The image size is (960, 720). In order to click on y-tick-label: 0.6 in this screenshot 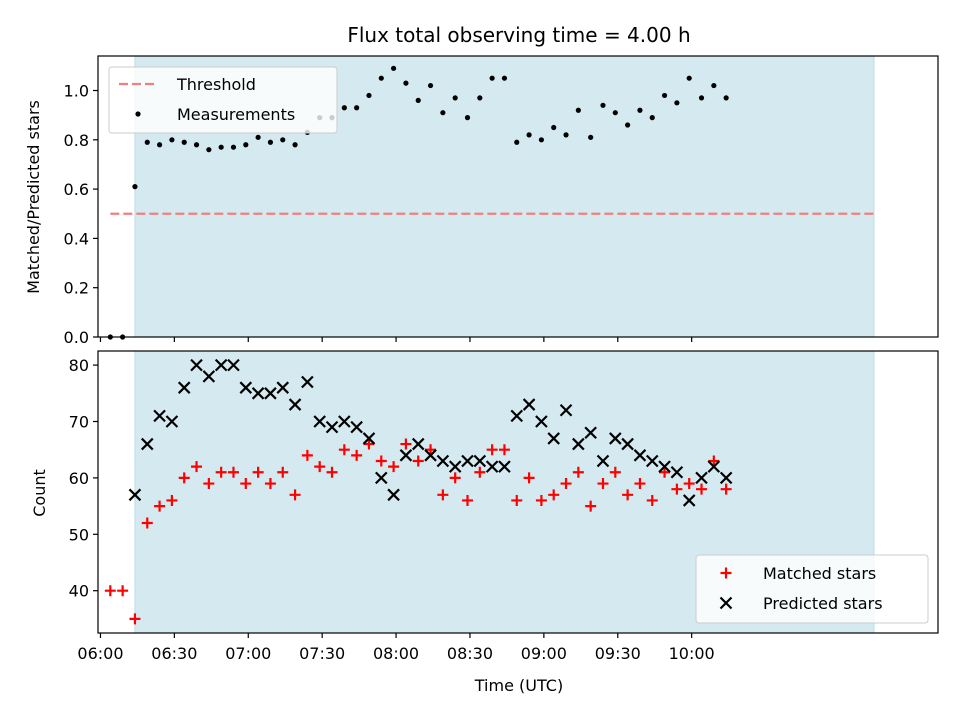, I will do `click(76, 189)`.